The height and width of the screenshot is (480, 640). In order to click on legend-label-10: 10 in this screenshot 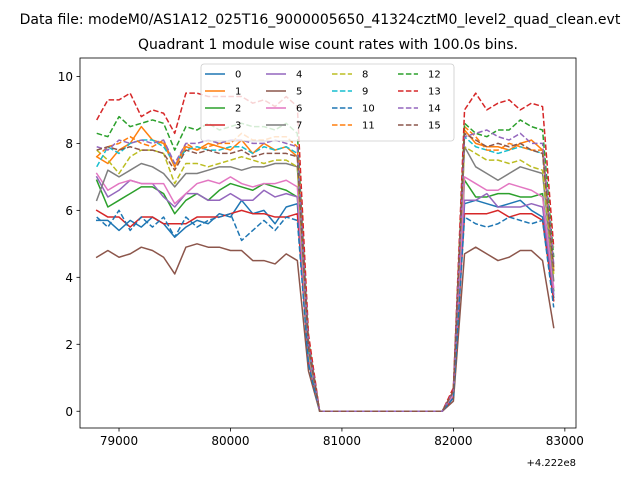, I will do `click(368, 109)`.